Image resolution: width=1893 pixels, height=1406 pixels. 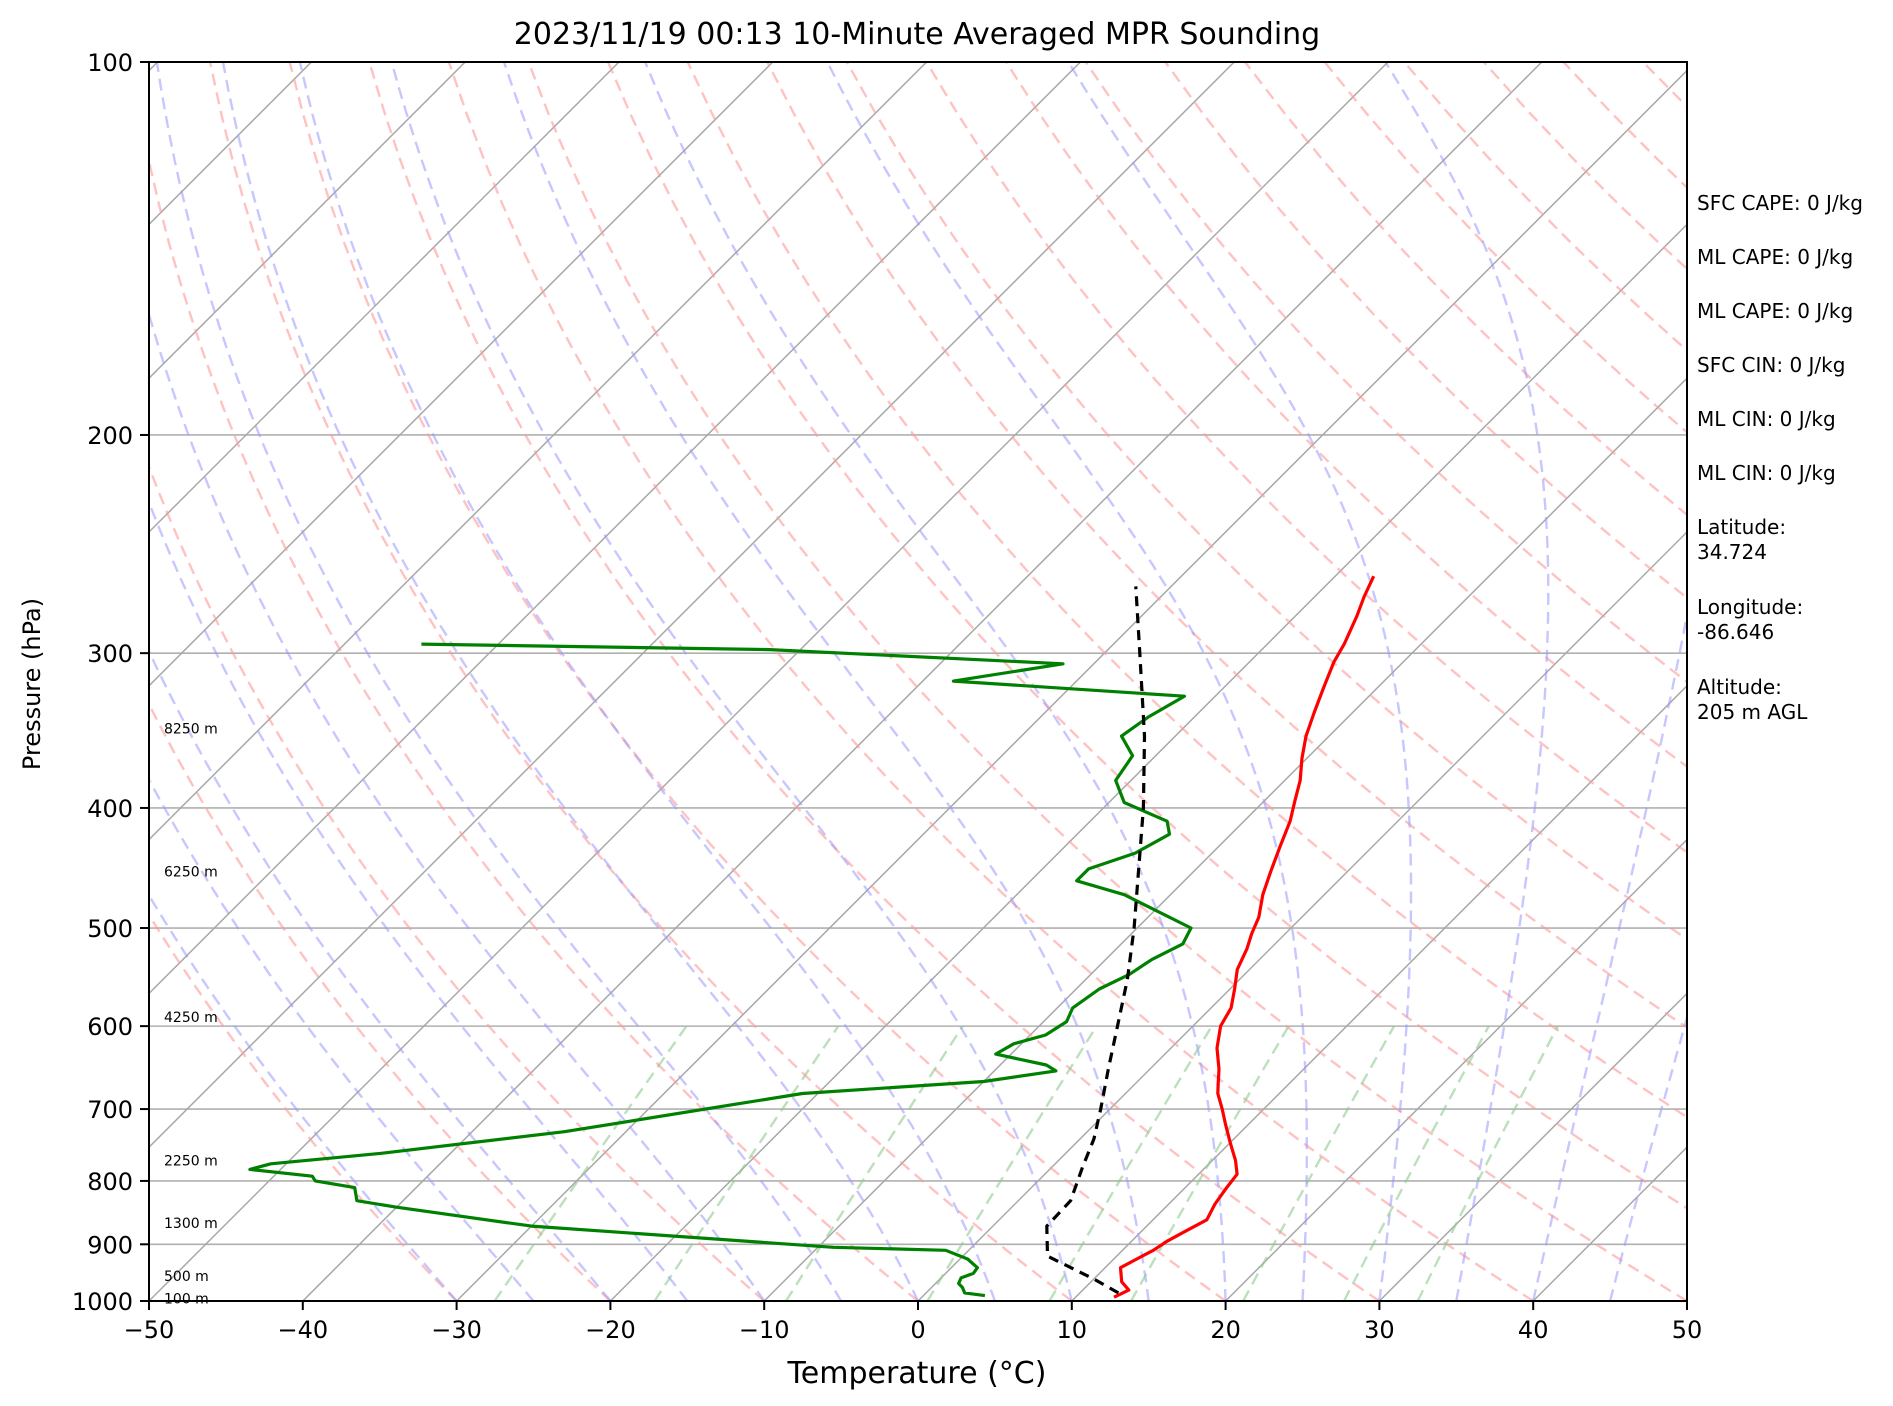 I want to click on y-tick-label: 1000, so click(x=102, y=1302).